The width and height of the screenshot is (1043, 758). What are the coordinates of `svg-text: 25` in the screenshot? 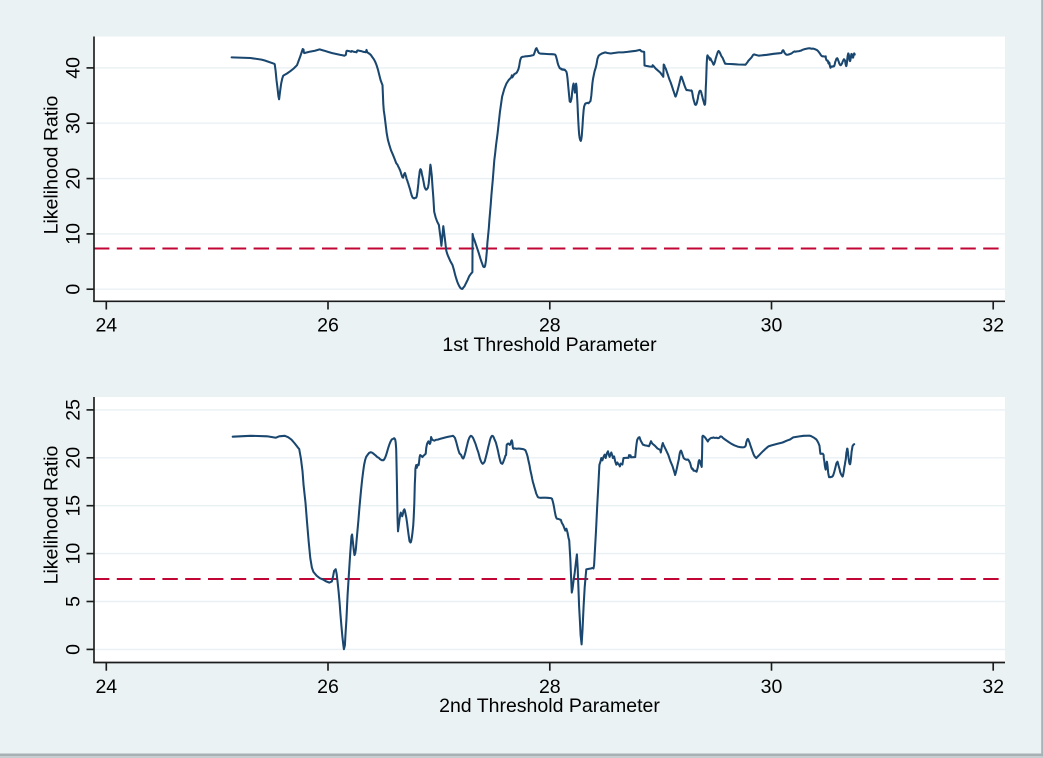 It's located at (74, 410).